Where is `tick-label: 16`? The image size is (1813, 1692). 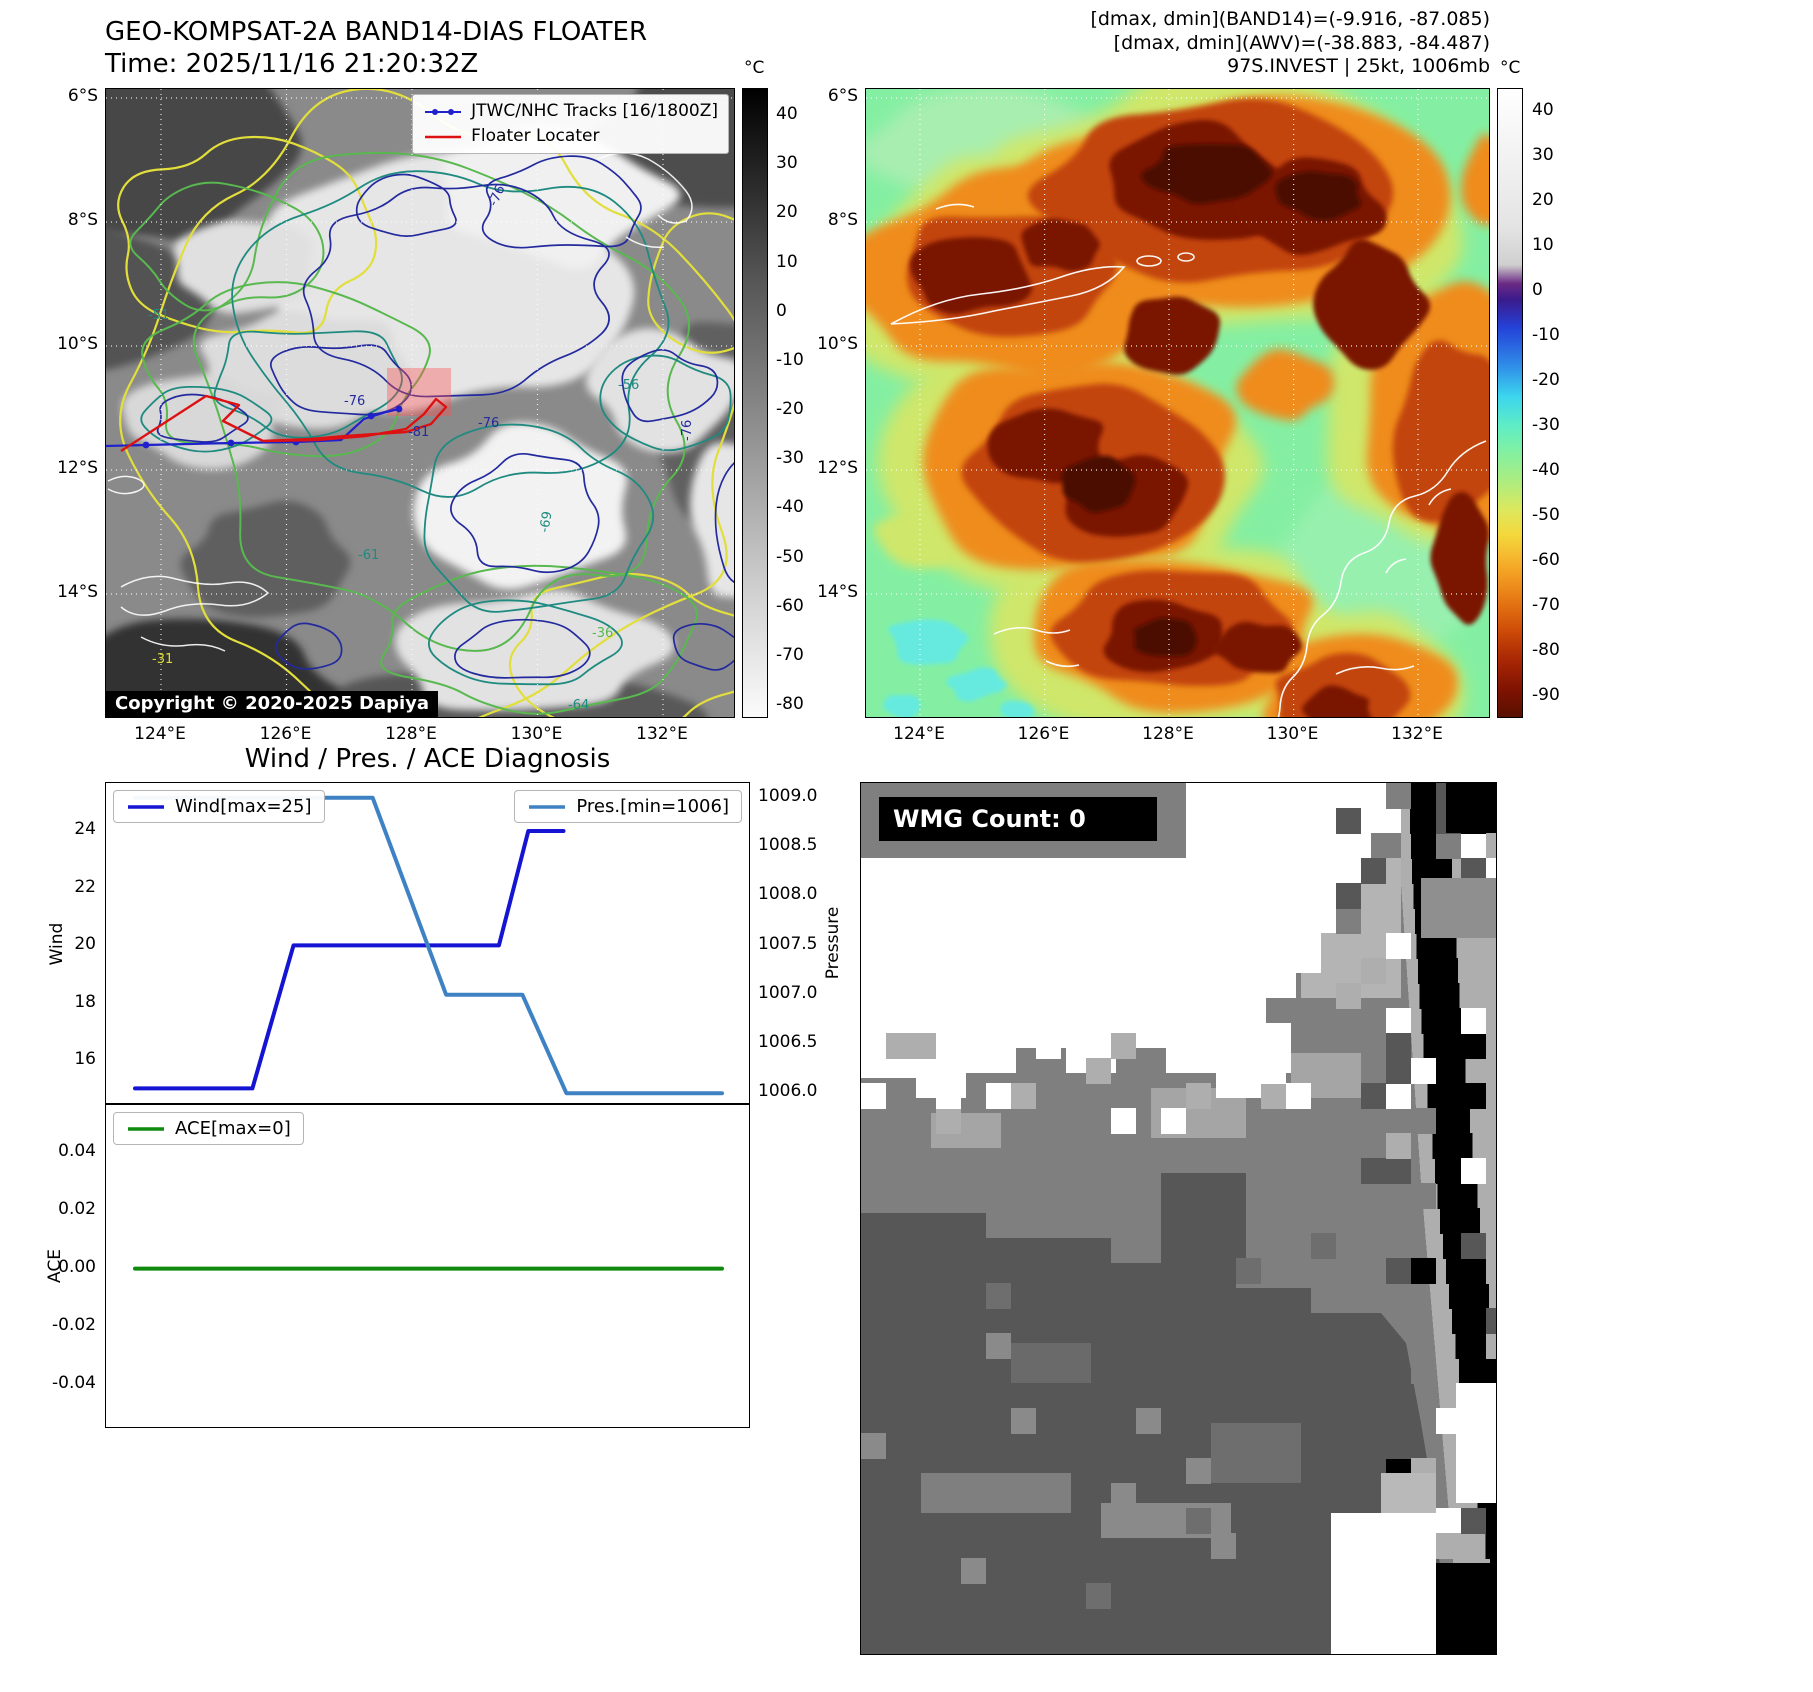
tick-label: 16 is located at coordinates (85, 1059).